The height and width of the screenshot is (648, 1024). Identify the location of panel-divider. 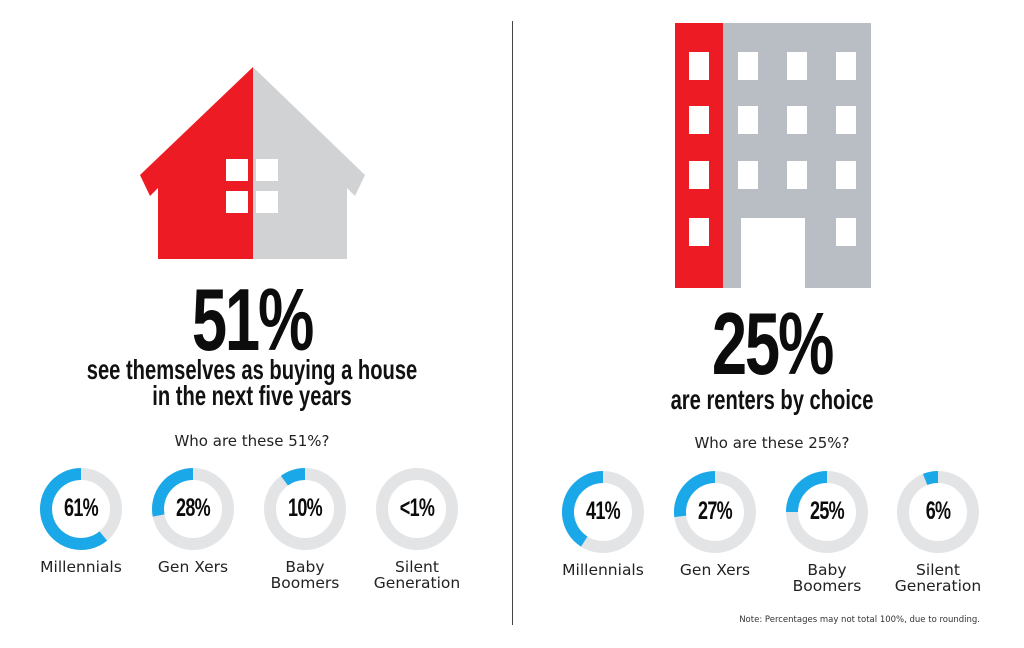
(512, 323).